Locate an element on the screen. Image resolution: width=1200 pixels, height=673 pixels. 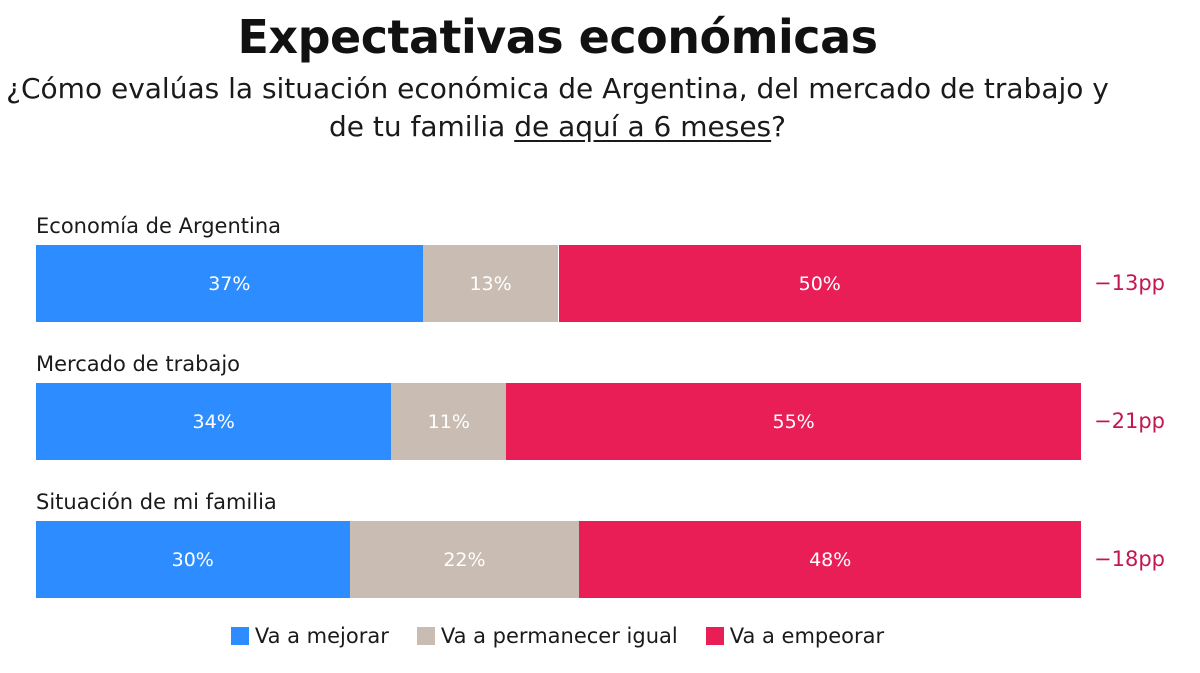
data-label: 30% is located at coordinates (192, 559).